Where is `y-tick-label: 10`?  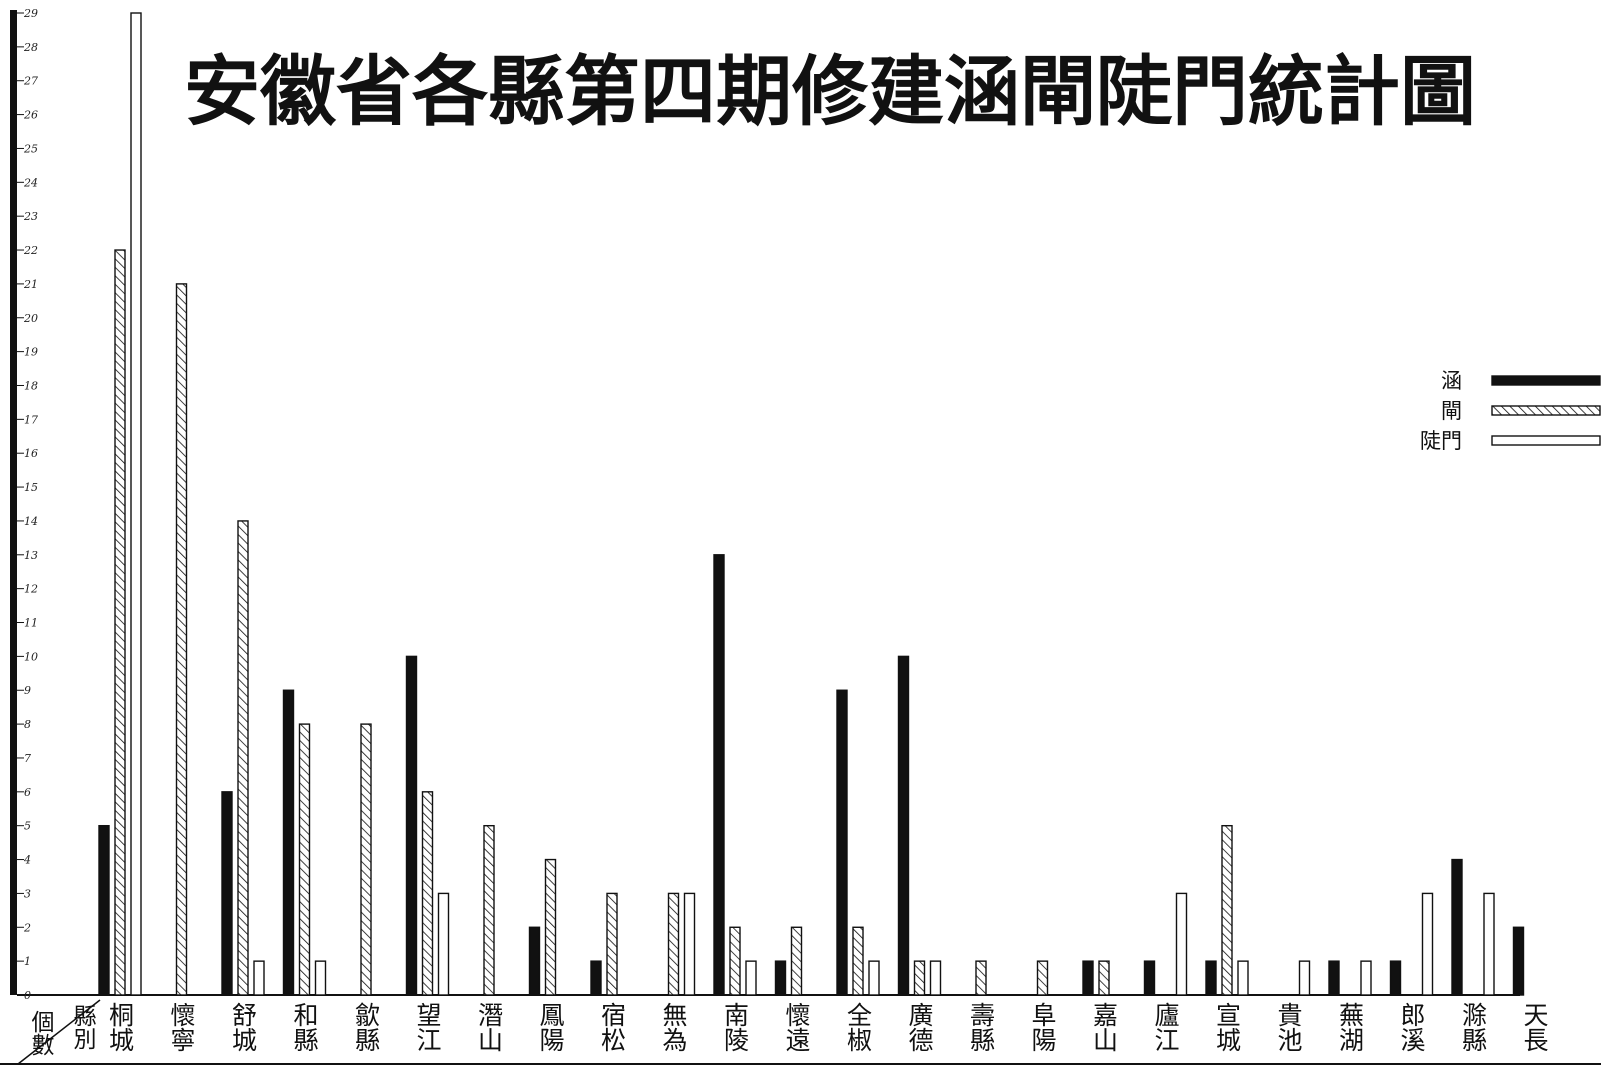 y-tick-label: 10 is located at coordinates (31, 656).